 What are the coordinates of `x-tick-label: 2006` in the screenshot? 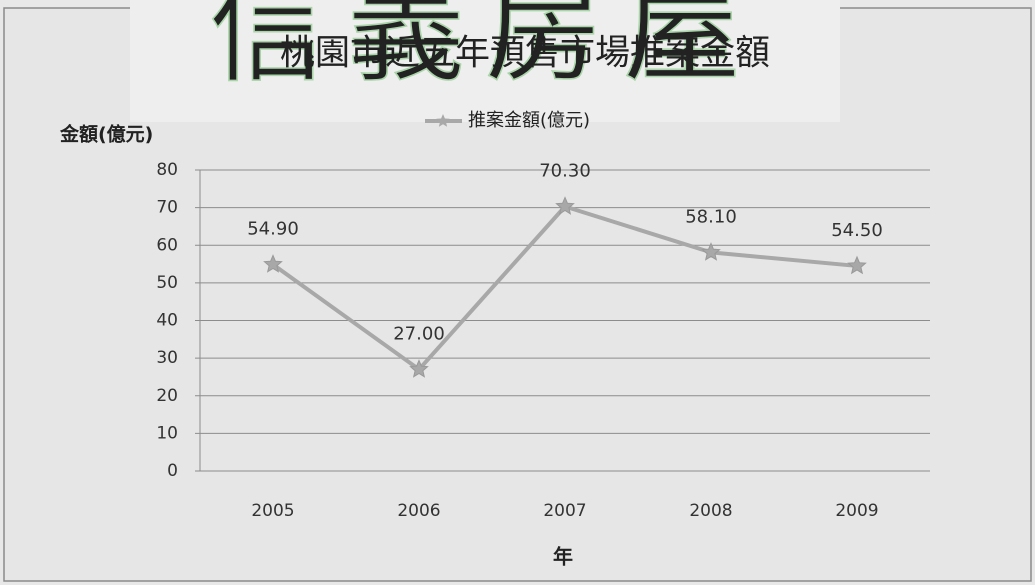 It's located at (418, 511).